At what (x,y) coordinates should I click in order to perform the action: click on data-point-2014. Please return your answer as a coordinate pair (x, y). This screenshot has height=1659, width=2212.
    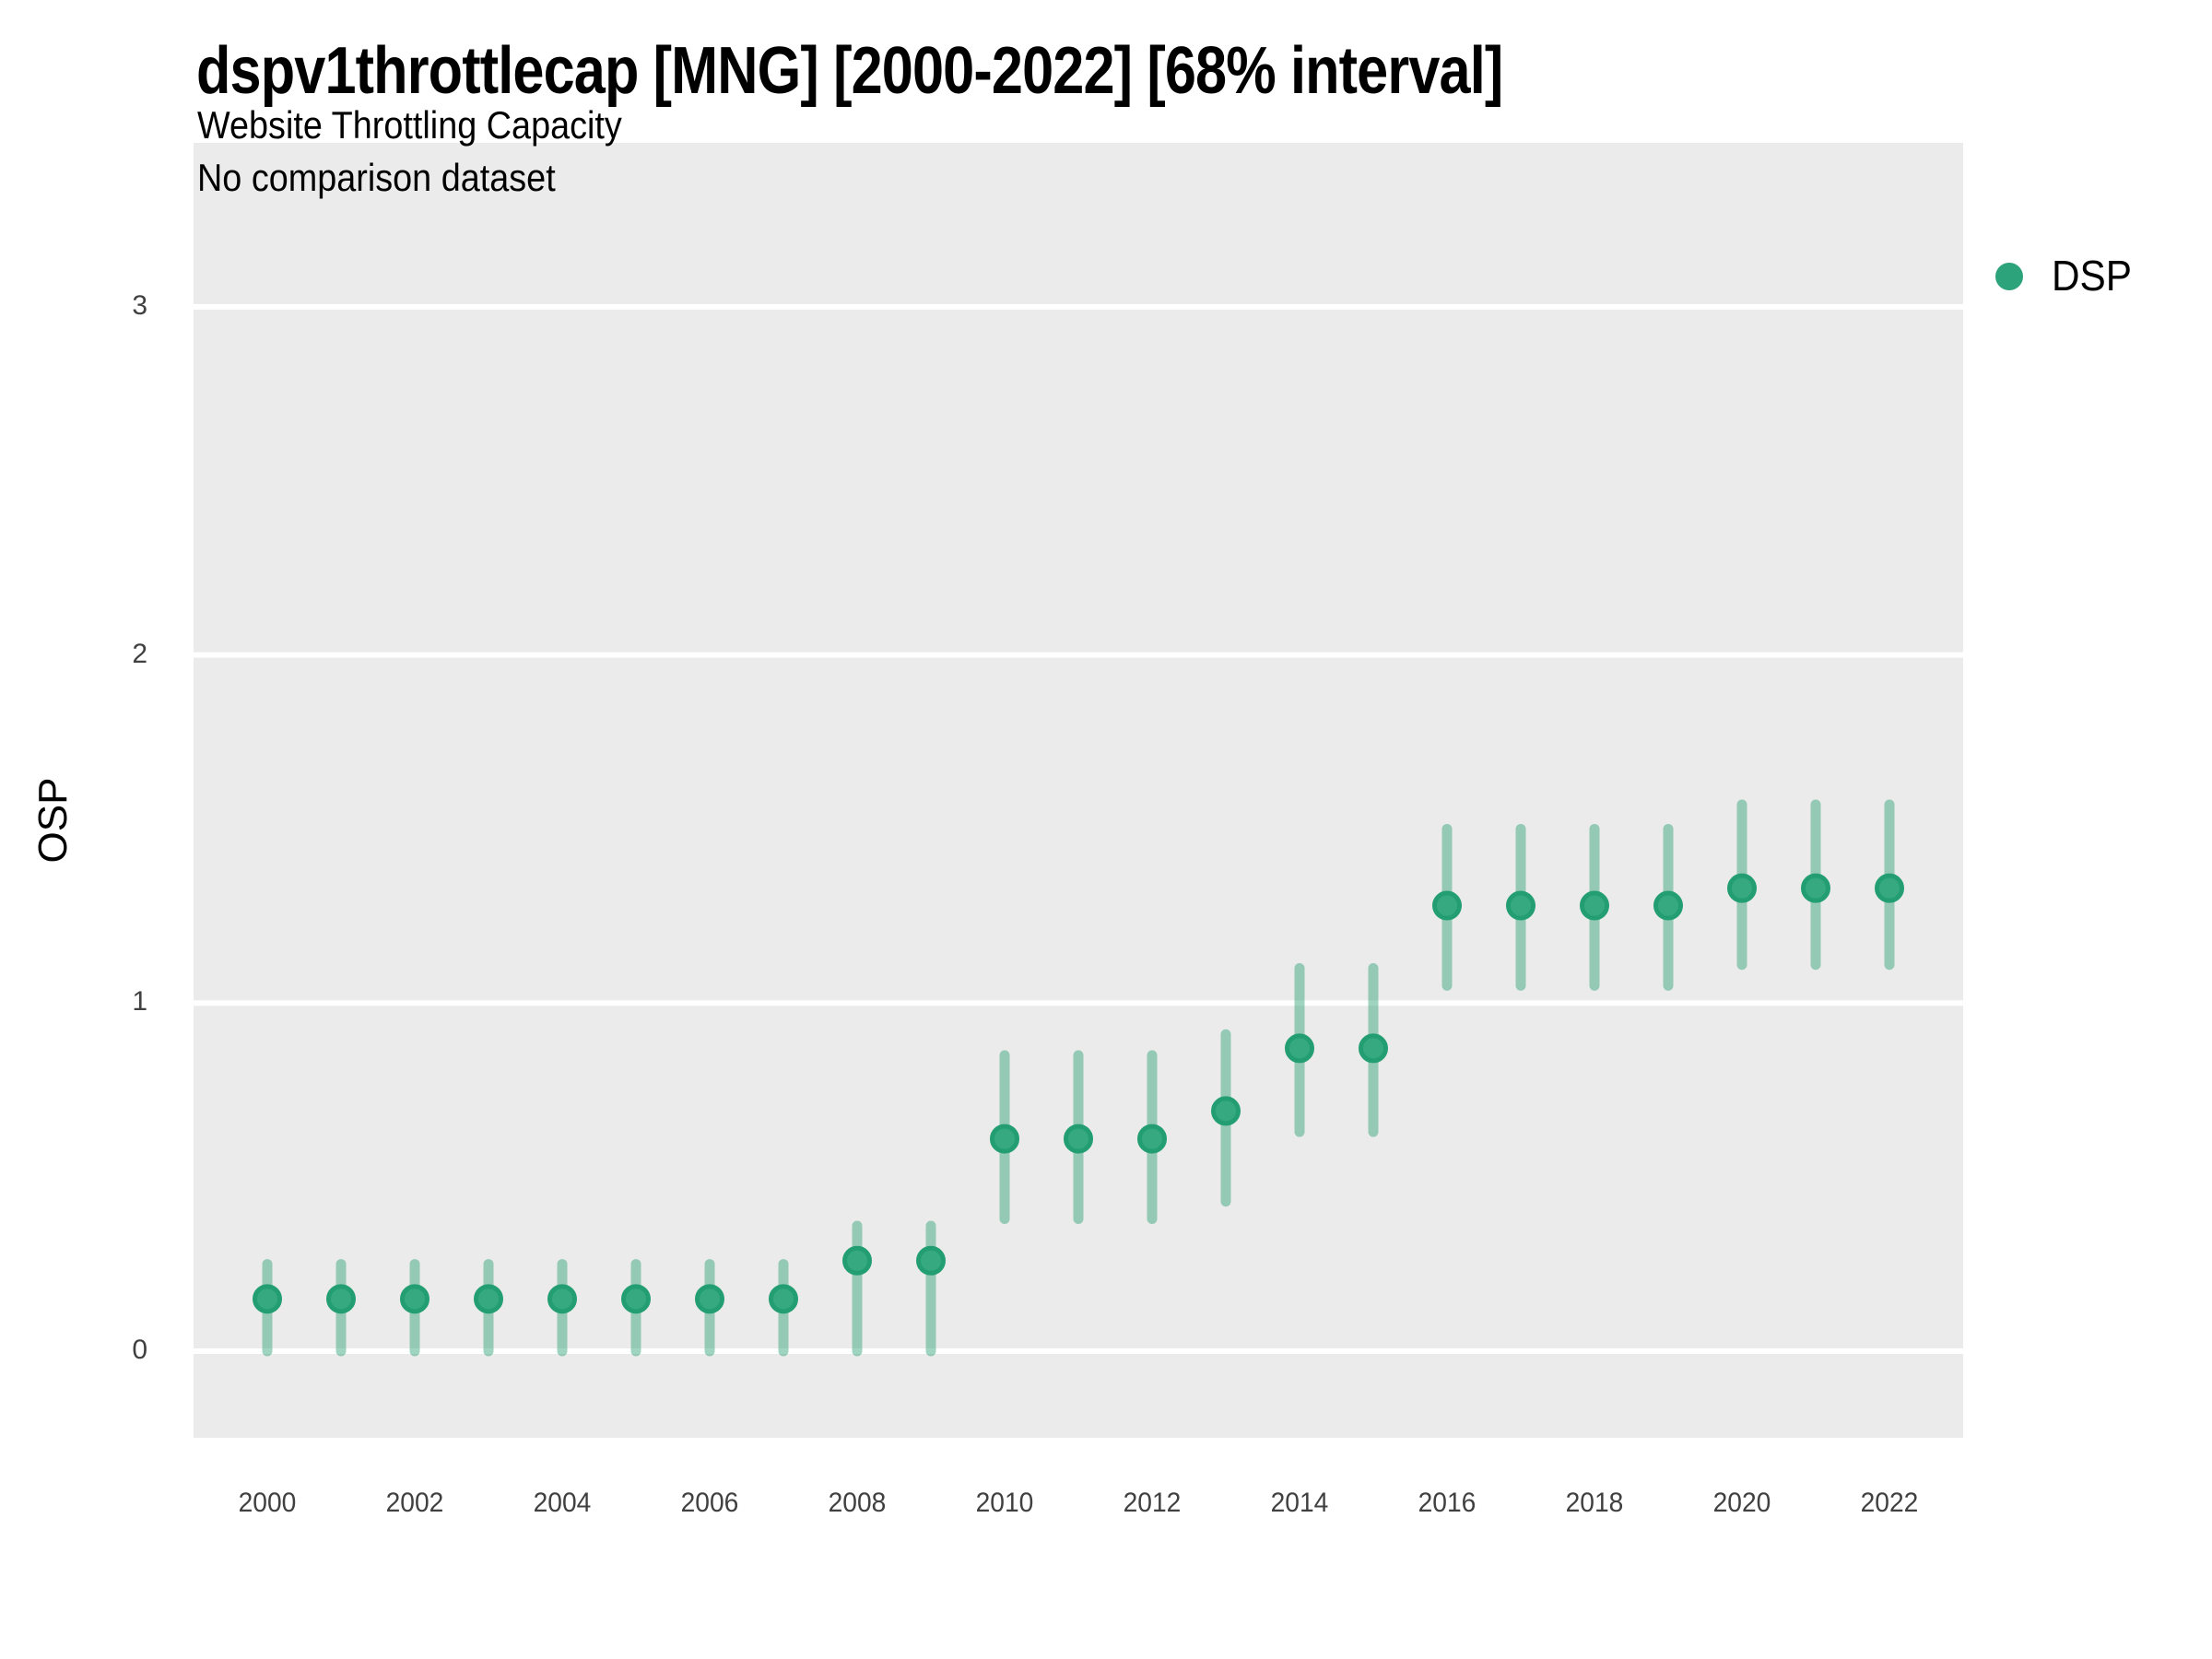
    Looking at the image, I should click on (1299, 1048).